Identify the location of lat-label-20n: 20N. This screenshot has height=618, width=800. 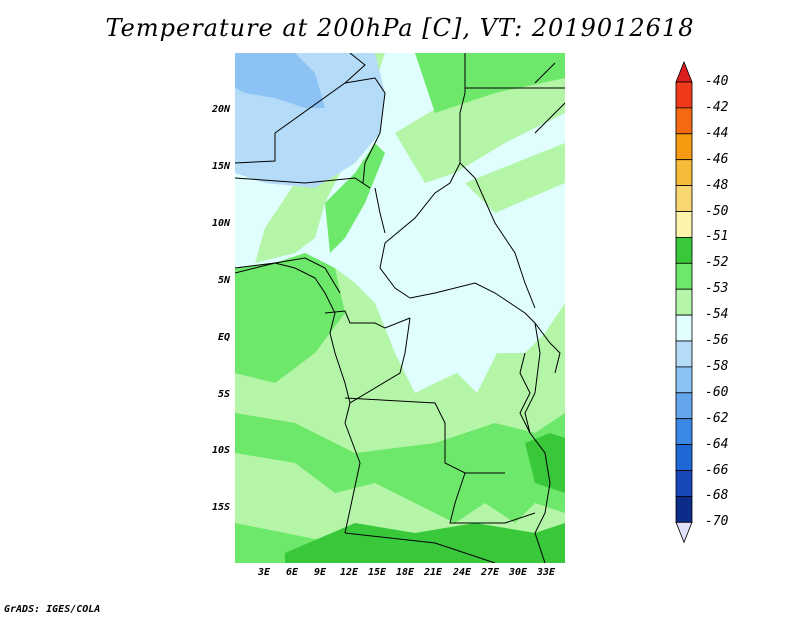
(220, 109).